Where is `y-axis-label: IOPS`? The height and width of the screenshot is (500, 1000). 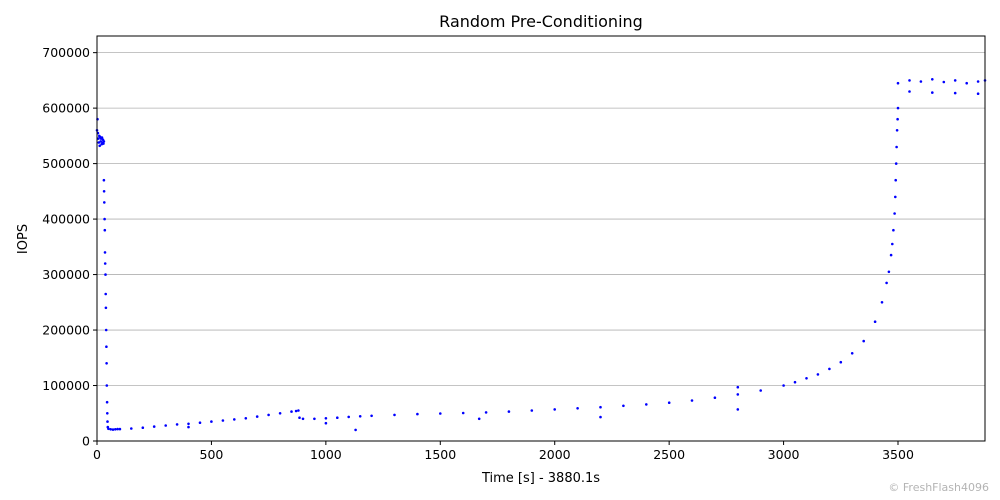 y-axis-label: IOPS is located at coordinates (23, 239).